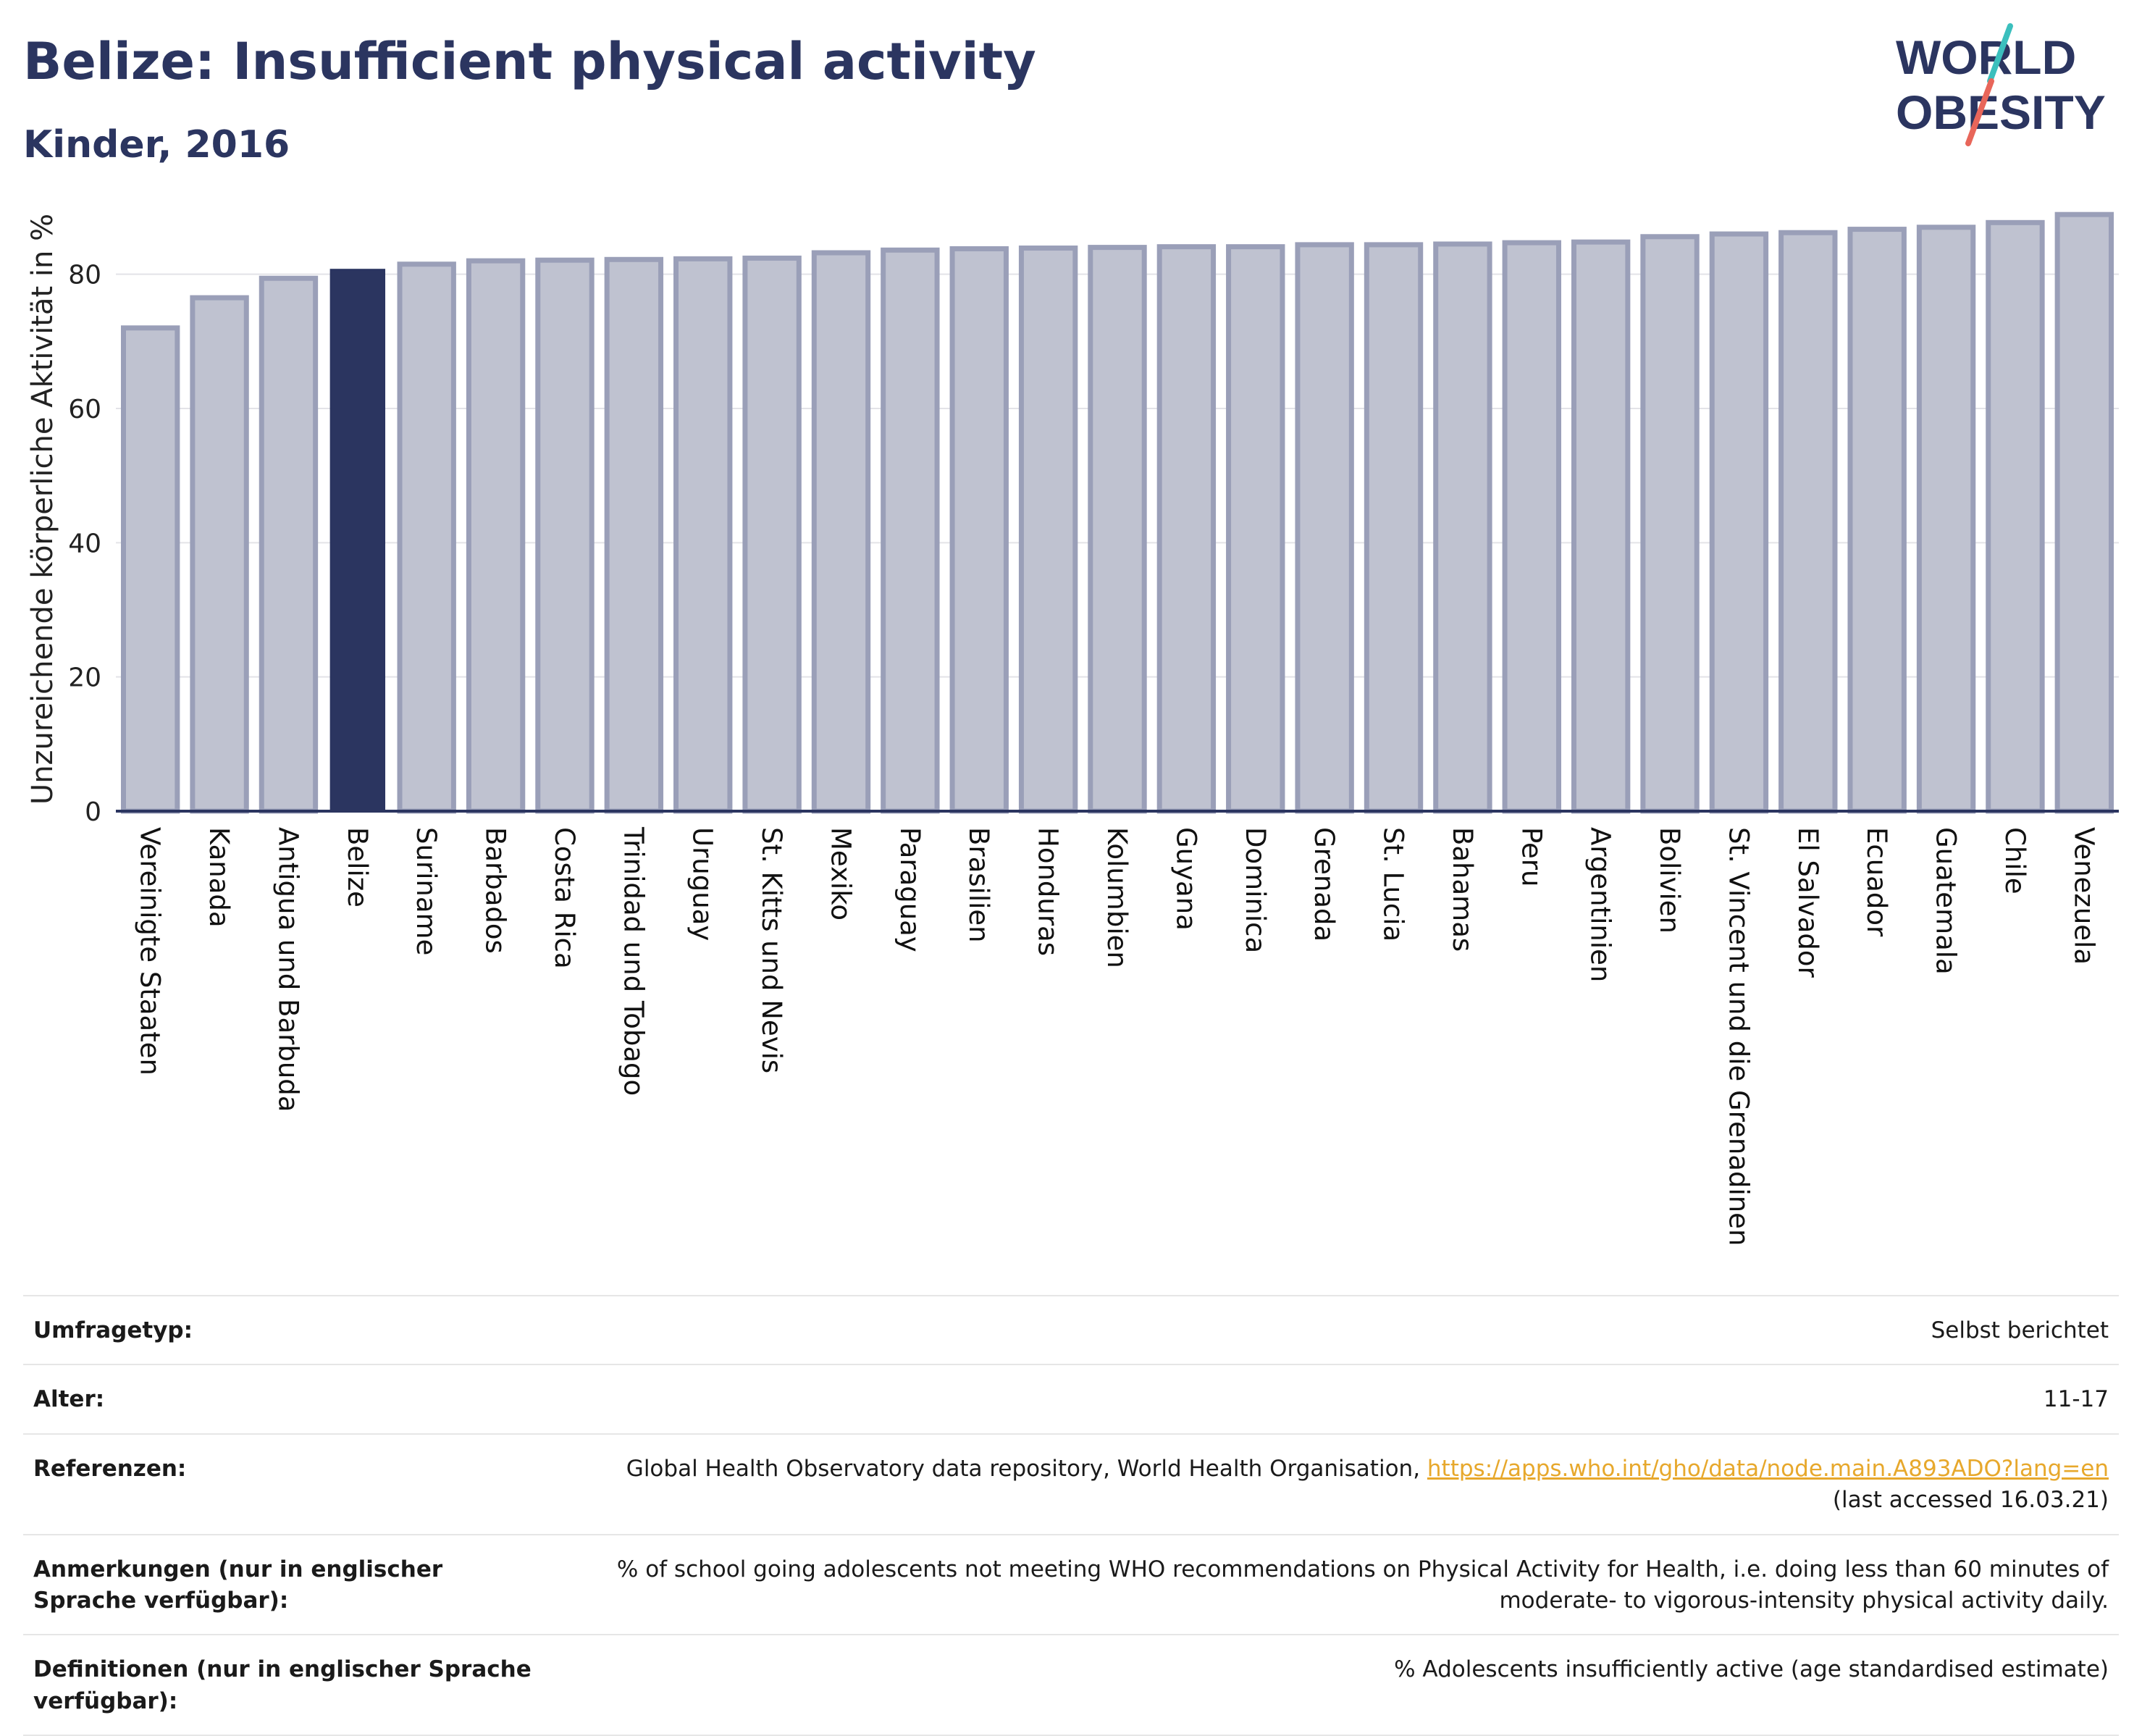 Image resolution: width=2142 pixels, height=1736 pixels. What do you see at coordinates (84, 678) in the screenshot?
I see `y-tick-label: 20` at bounding box center [84, 678].